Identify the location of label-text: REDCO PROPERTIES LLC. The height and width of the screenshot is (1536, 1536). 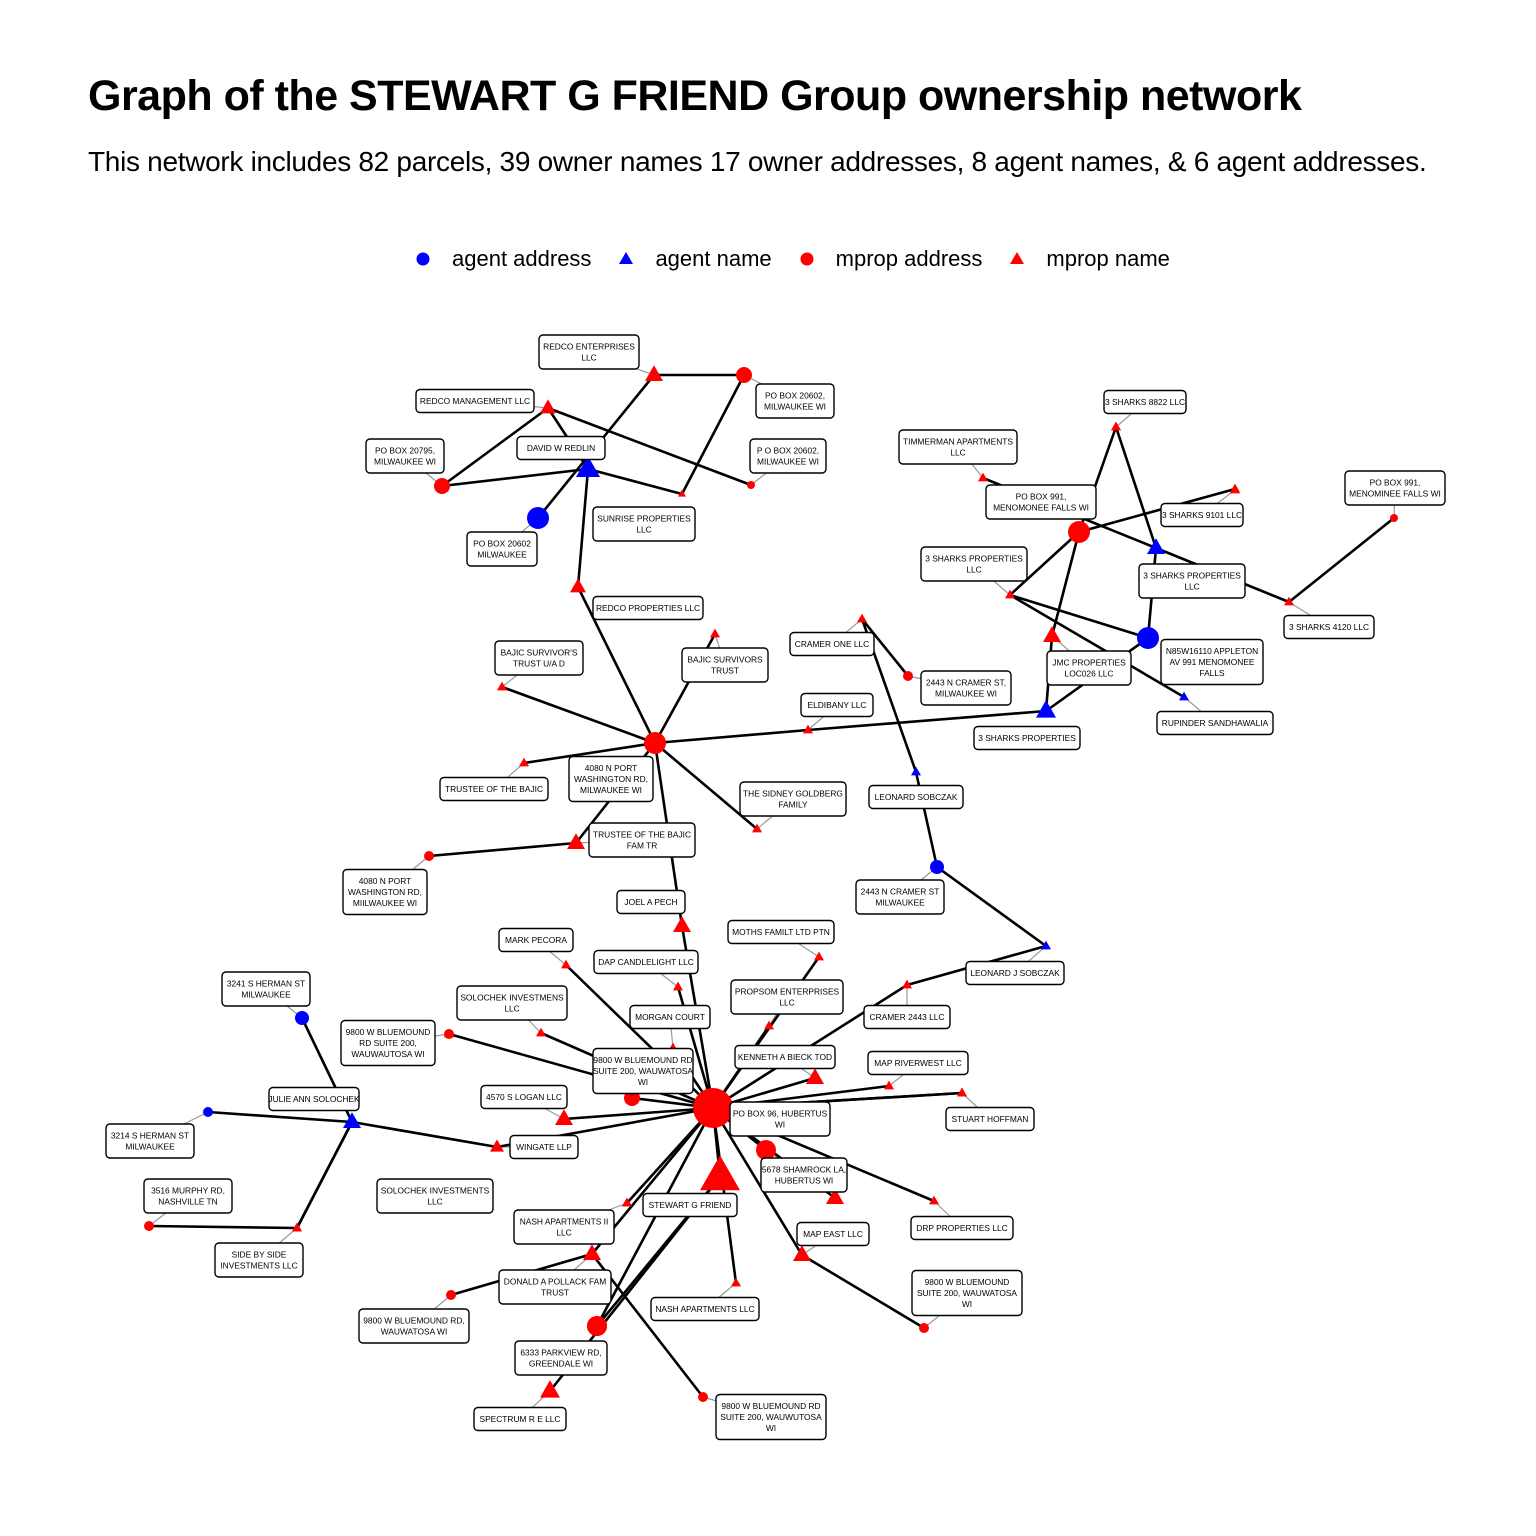
(648, 608).